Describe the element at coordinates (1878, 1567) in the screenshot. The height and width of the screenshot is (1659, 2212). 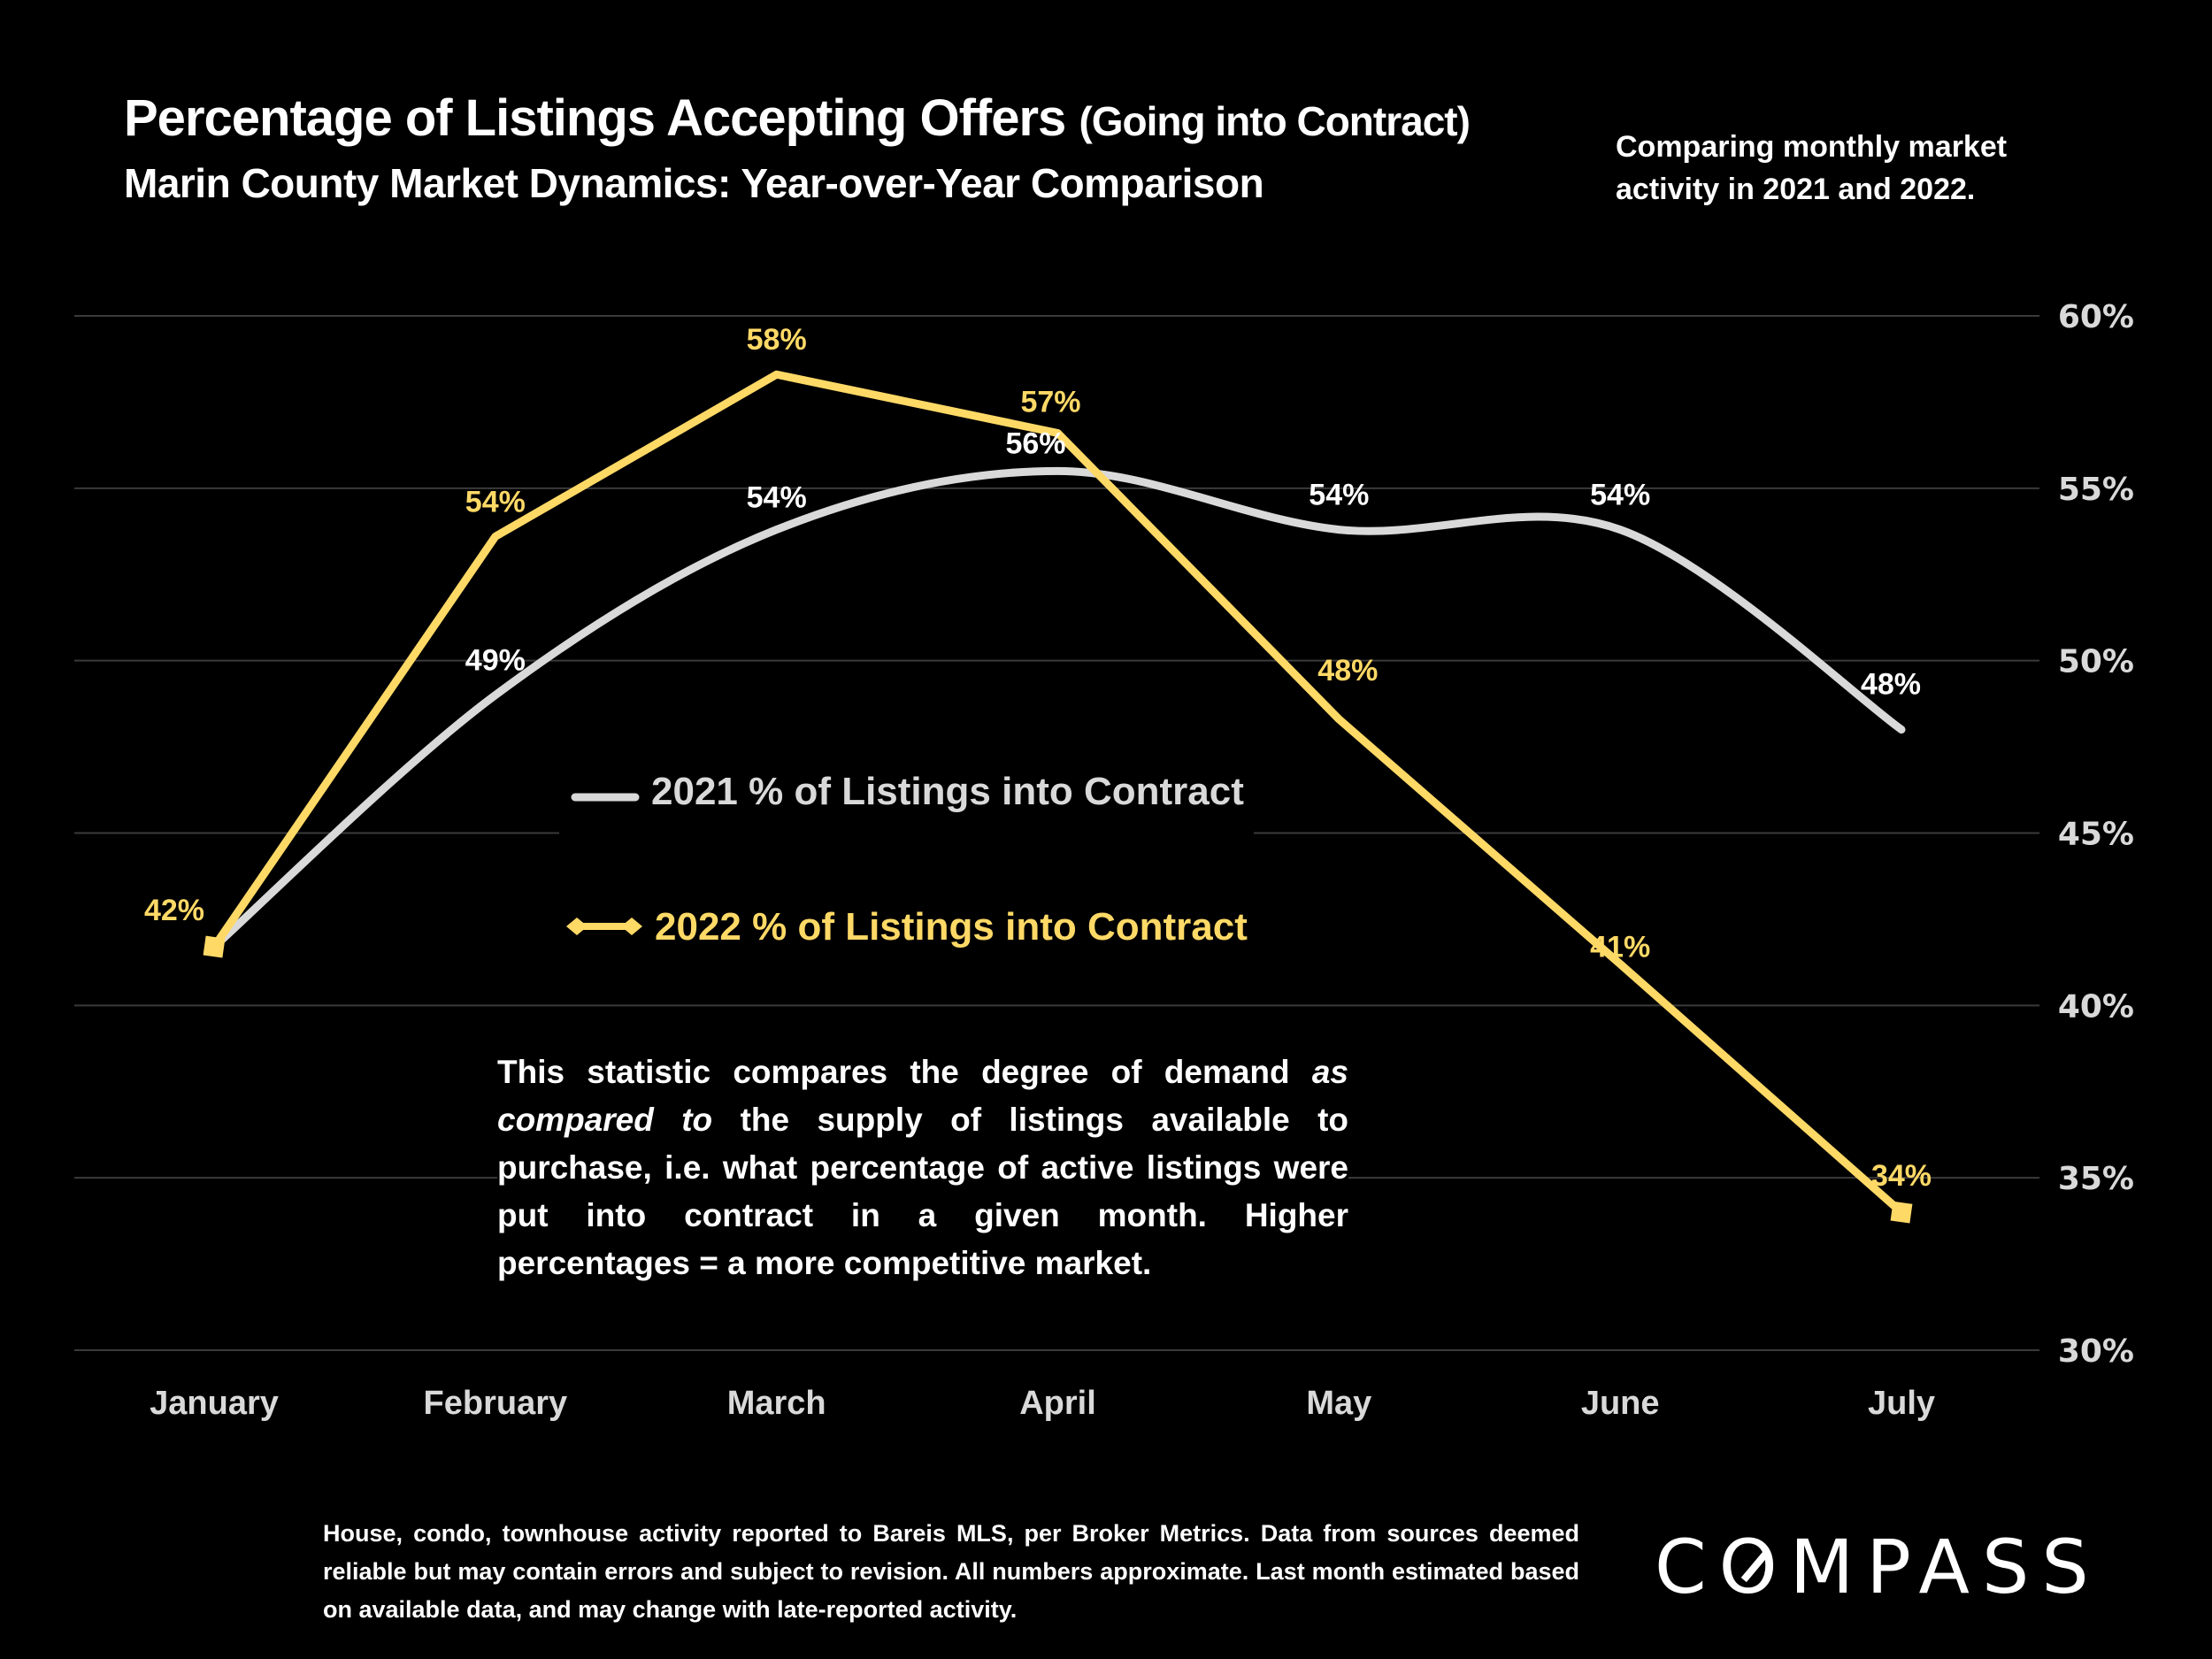
I see `compass-logo: COMPASS` at that location.